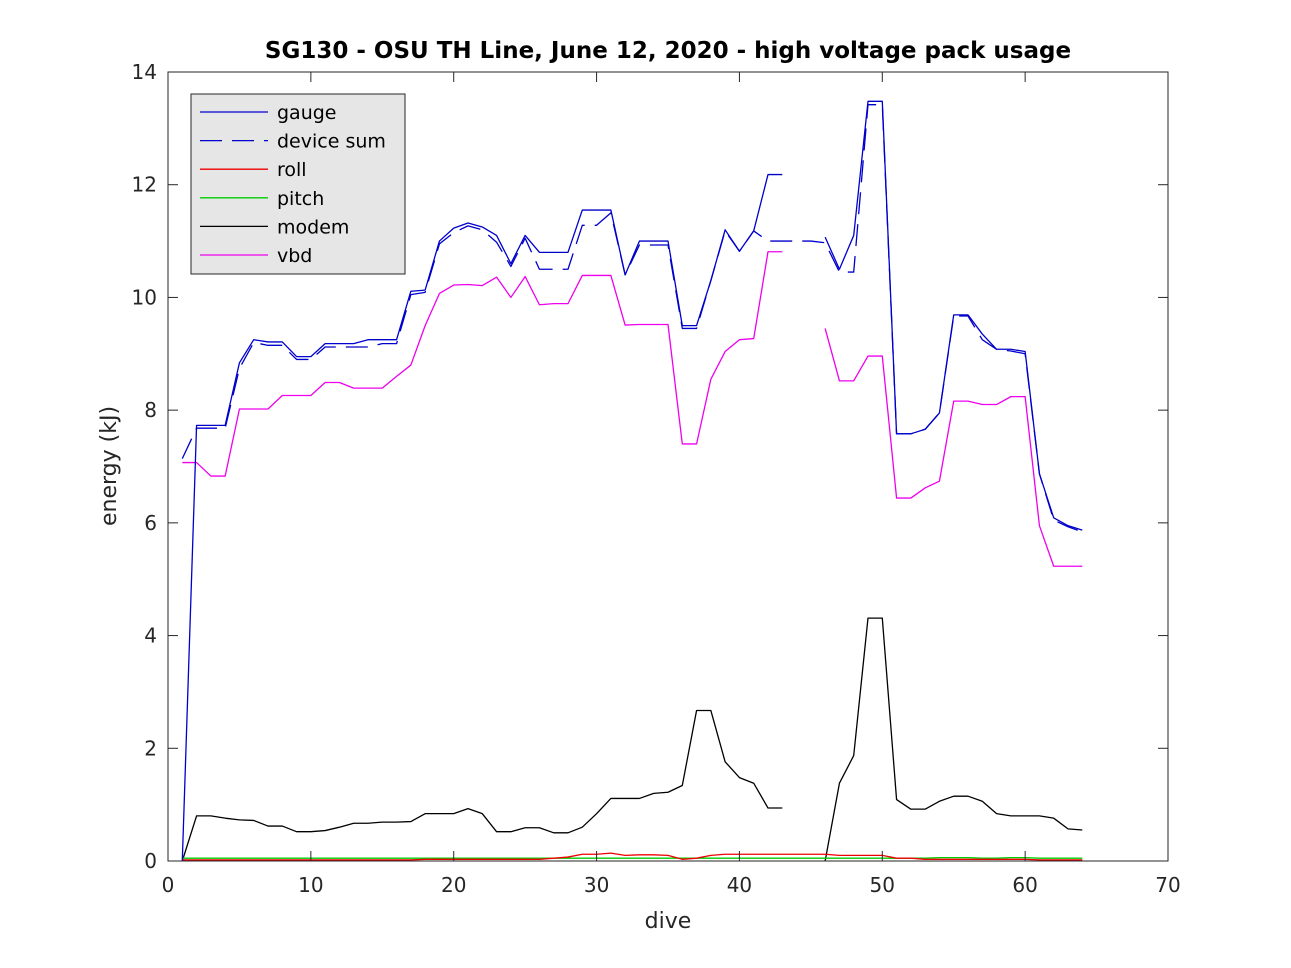 Image resolution: width=1291 pixels, height=968 pixels. I want to click on x-tick-label: 30, so click(596, 885).